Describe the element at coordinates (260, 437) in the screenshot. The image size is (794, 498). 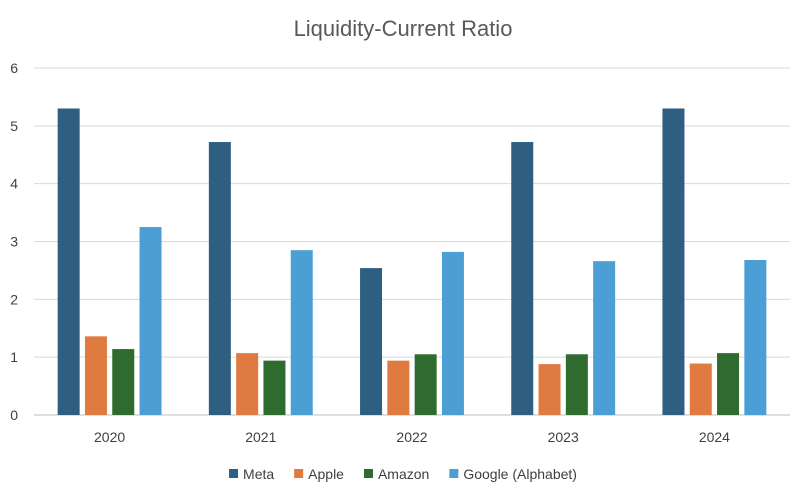
I see `x-tick-label: 2021` at that location.